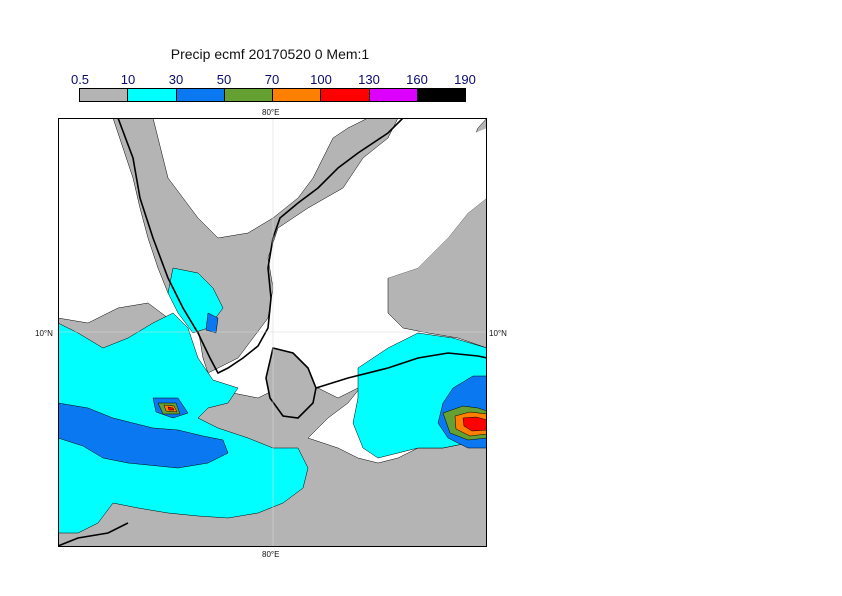 The width and height of the screenshot is (842, 596). What do you see at coordinates (465, 79) in the screenshot?
I see `legend-label: 190` at bounding box center [465, 79].